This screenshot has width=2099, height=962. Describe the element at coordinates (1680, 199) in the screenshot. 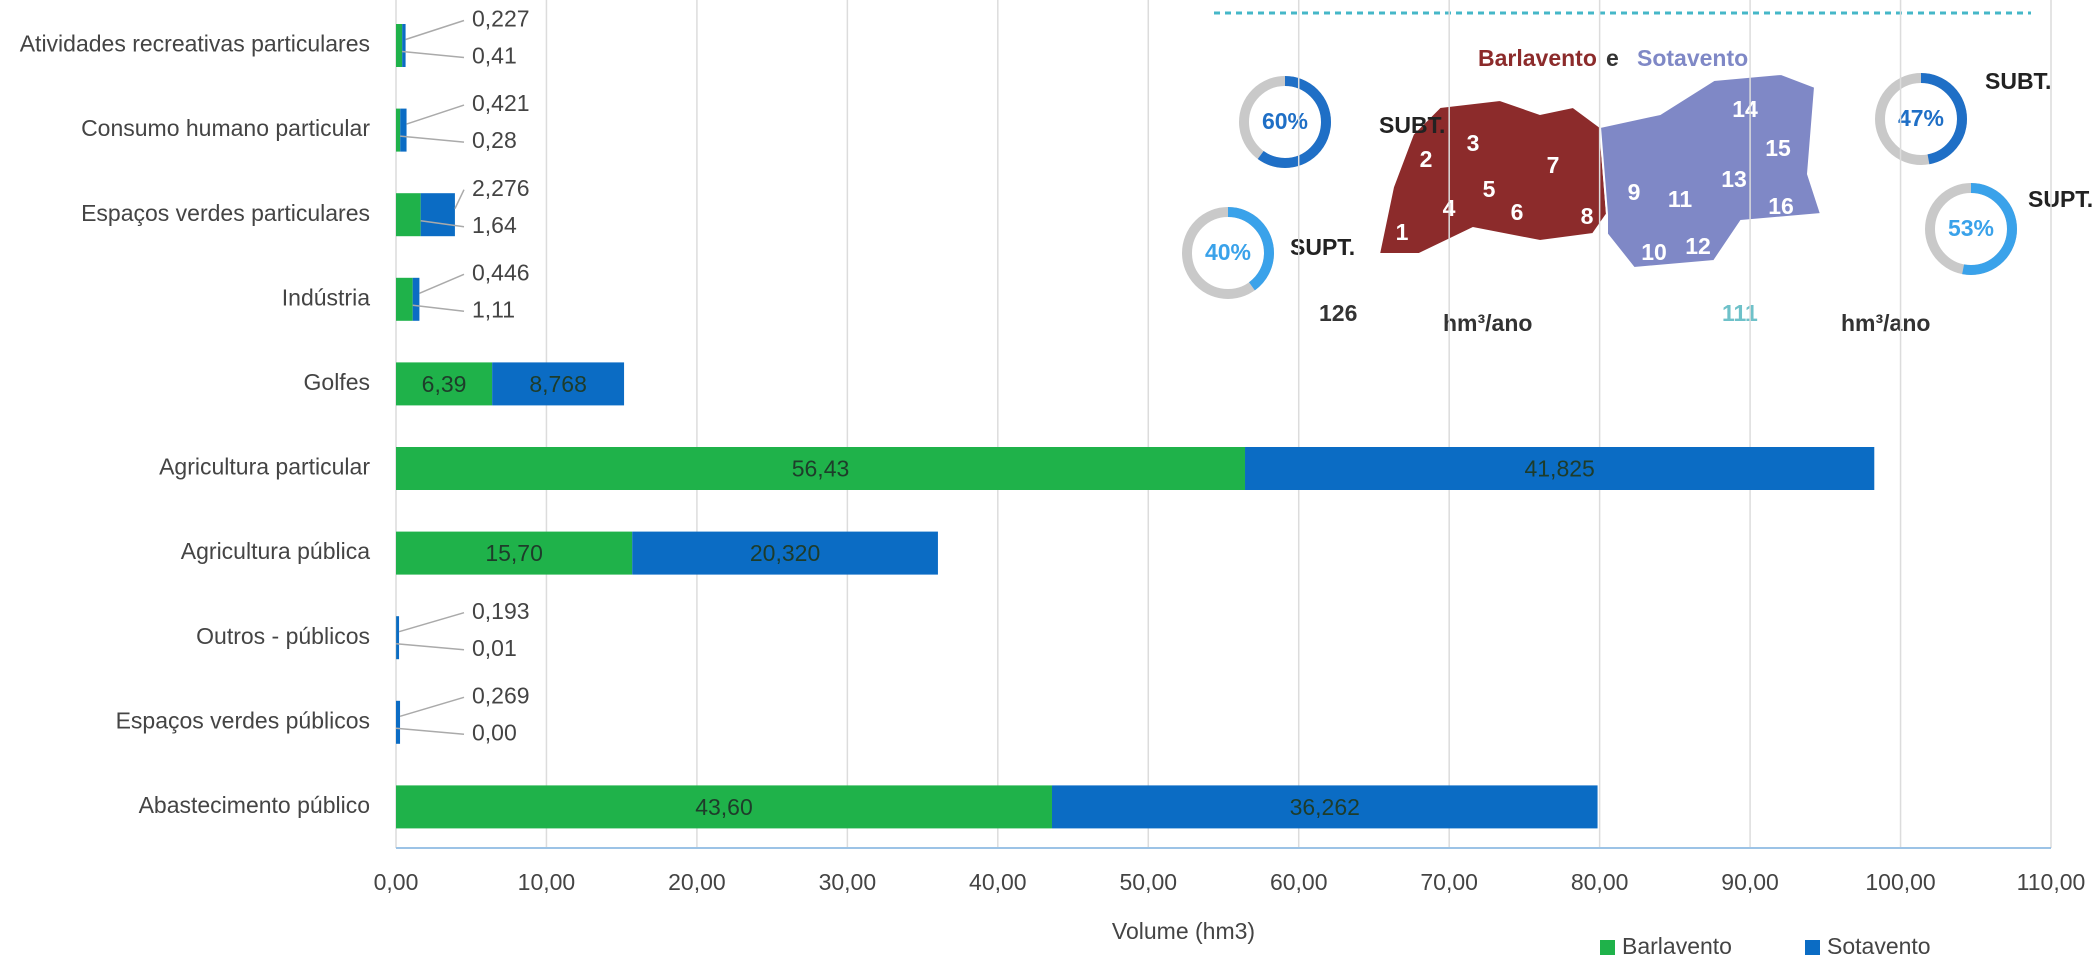

I see `region-number: 11` at that location.